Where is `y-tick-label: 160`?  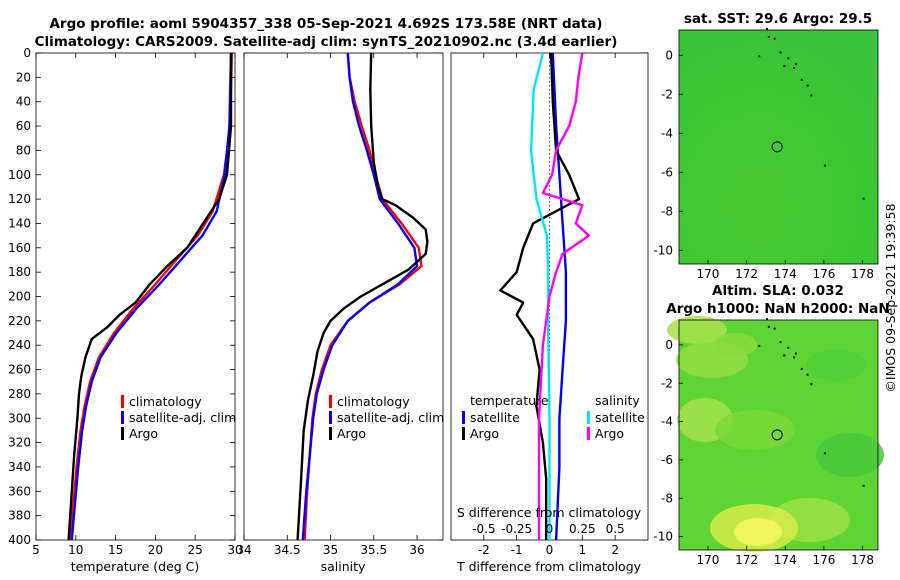 y-tick-label: 160 is located at coordinates (19, 248).